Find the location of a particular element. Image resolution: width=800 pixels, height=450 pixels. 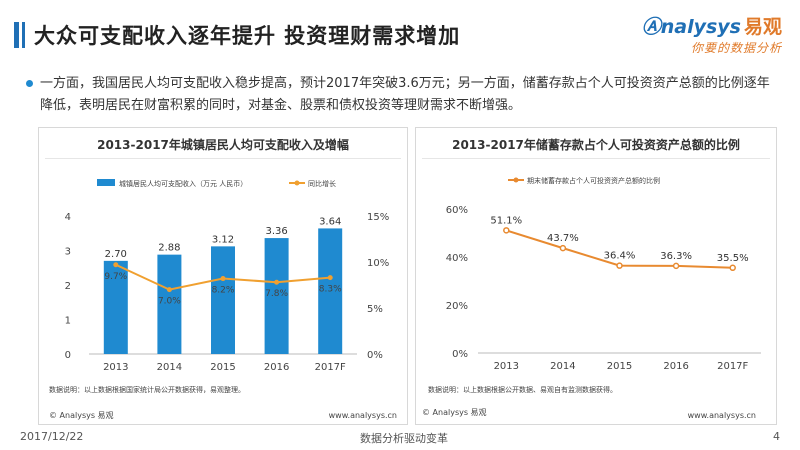

analysys-logo: Ⓐnalysys 易观 你要的数据分析 is located at coordinates (712, 34).